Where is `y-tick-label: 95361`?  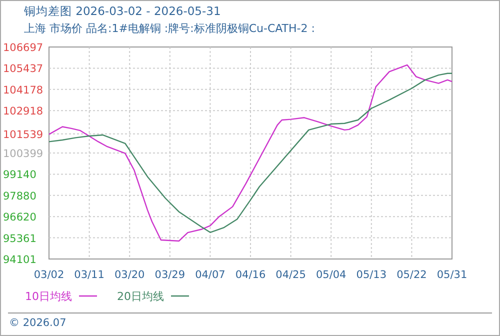
y-tick-label: 95361 is located at coordinates (19, 238).